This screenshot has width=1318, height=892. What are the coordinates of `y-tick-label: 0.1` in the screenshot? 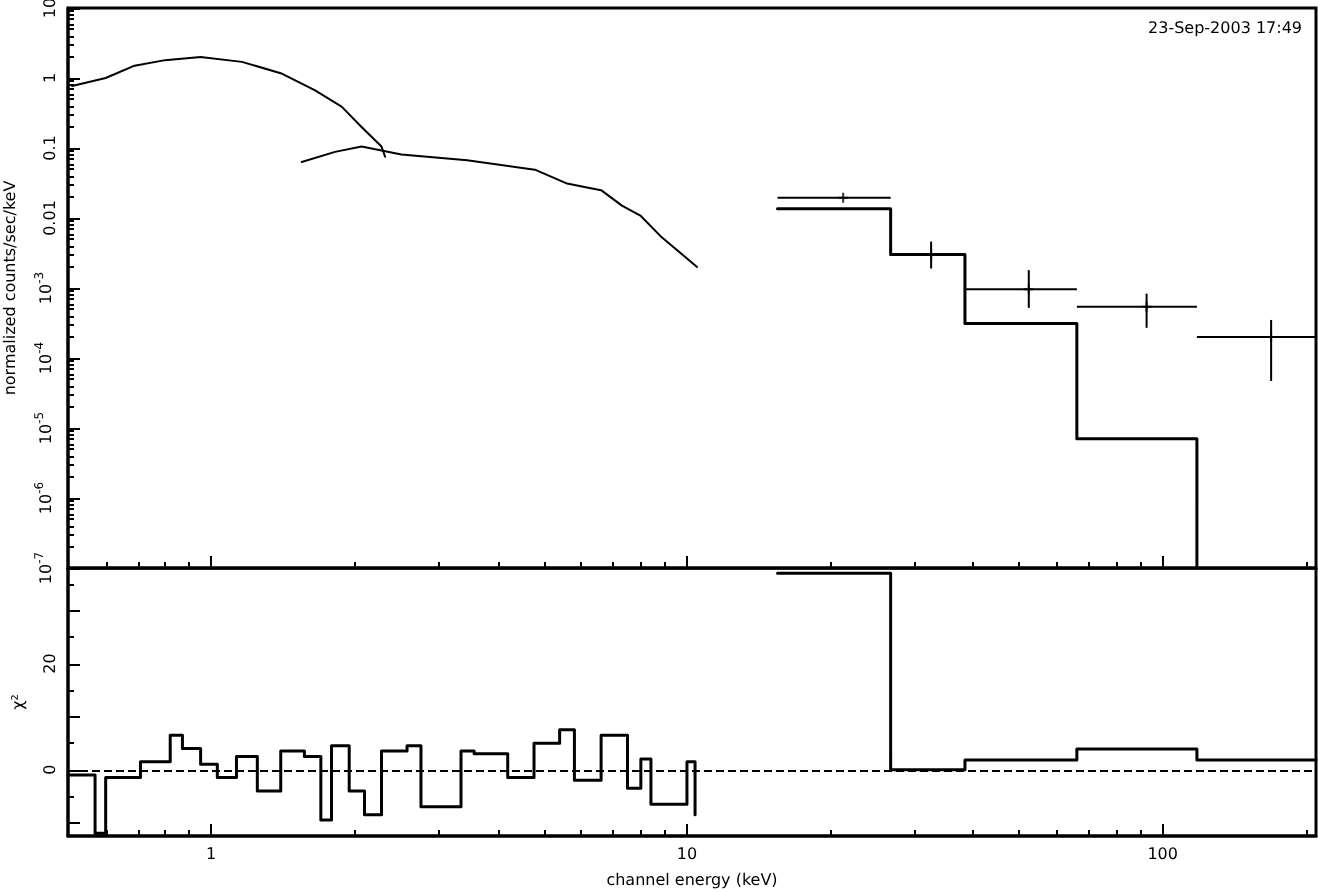 It's located at (50, 148).